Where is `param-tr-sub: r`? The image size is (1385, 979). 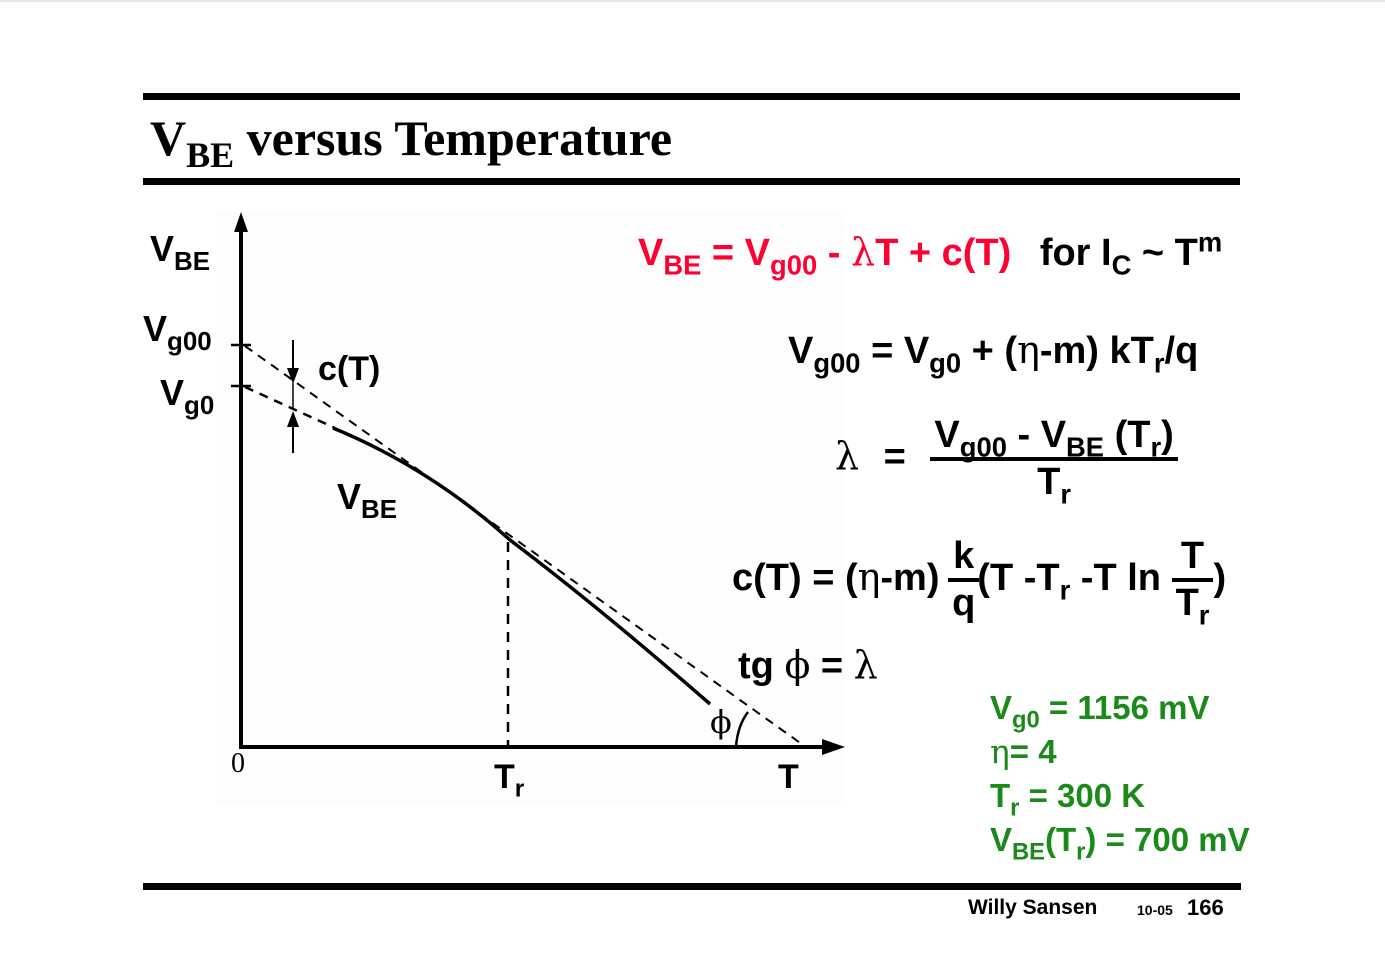 param-tr-sub: r is located at coordinates (1015, 808).